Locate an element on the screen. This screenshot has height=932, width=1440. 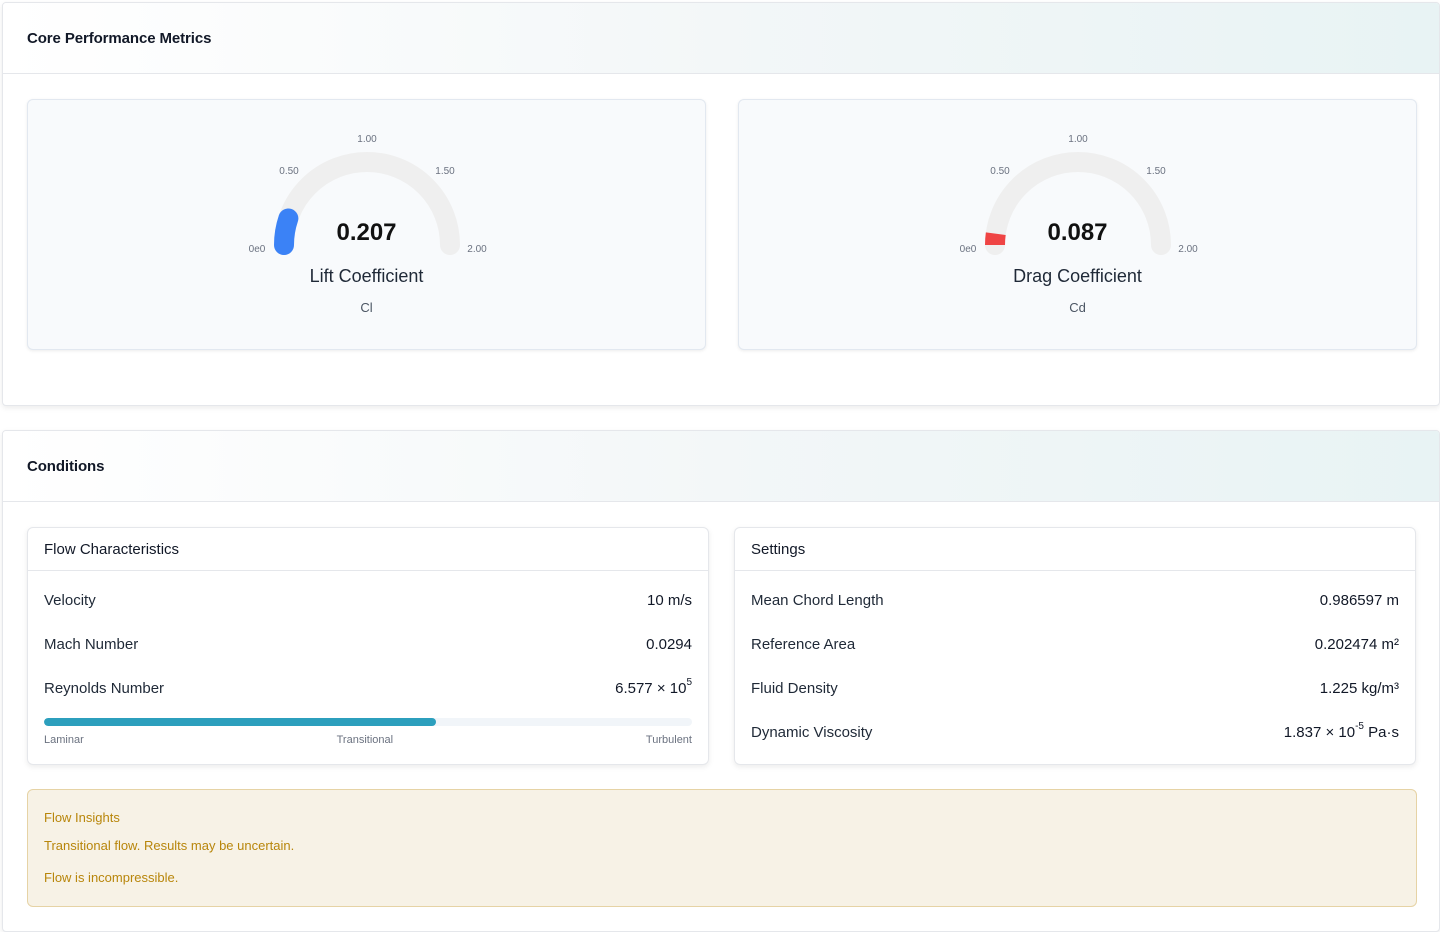
velocity-value: 10 m/s is located at coordinates (669, 600).